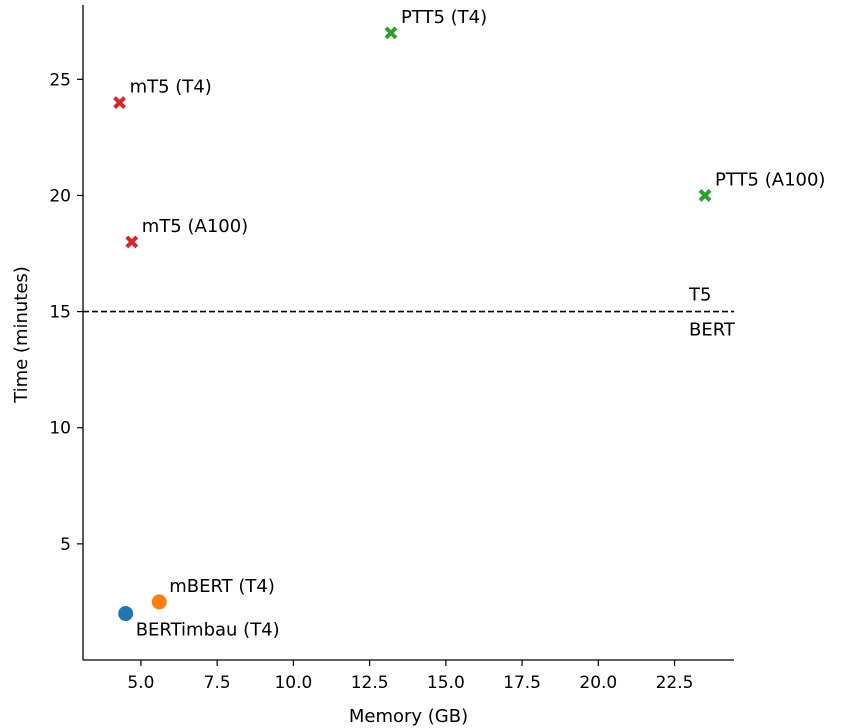  What do you see at coordinates (522, 683) in the screenshot?
I see `x-tick-label: 17.5` at bounding box center [522, 683].